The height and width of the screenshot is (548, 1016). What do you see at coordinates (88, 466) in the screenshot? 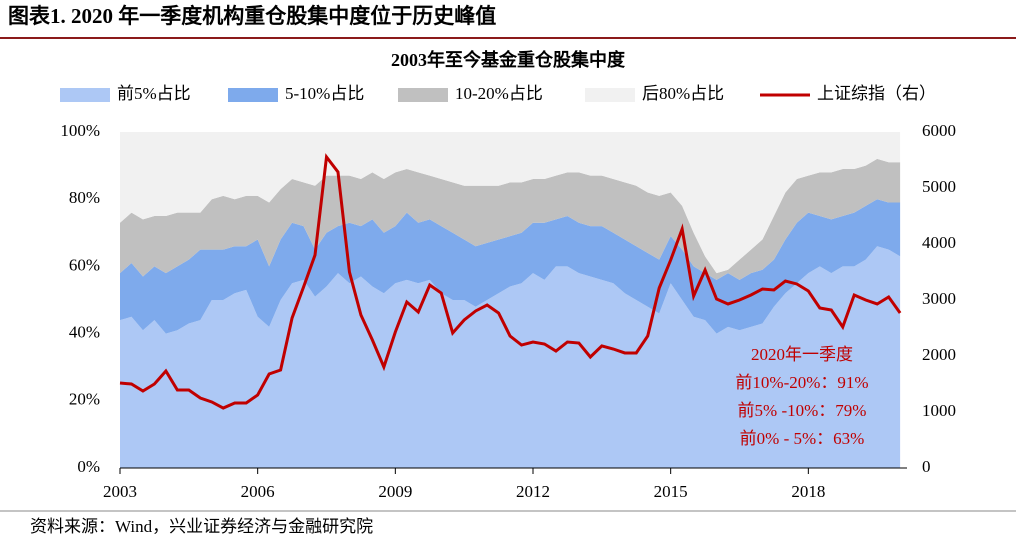
I see `y-tick-label: 0%` at bounding box center [88, 466].